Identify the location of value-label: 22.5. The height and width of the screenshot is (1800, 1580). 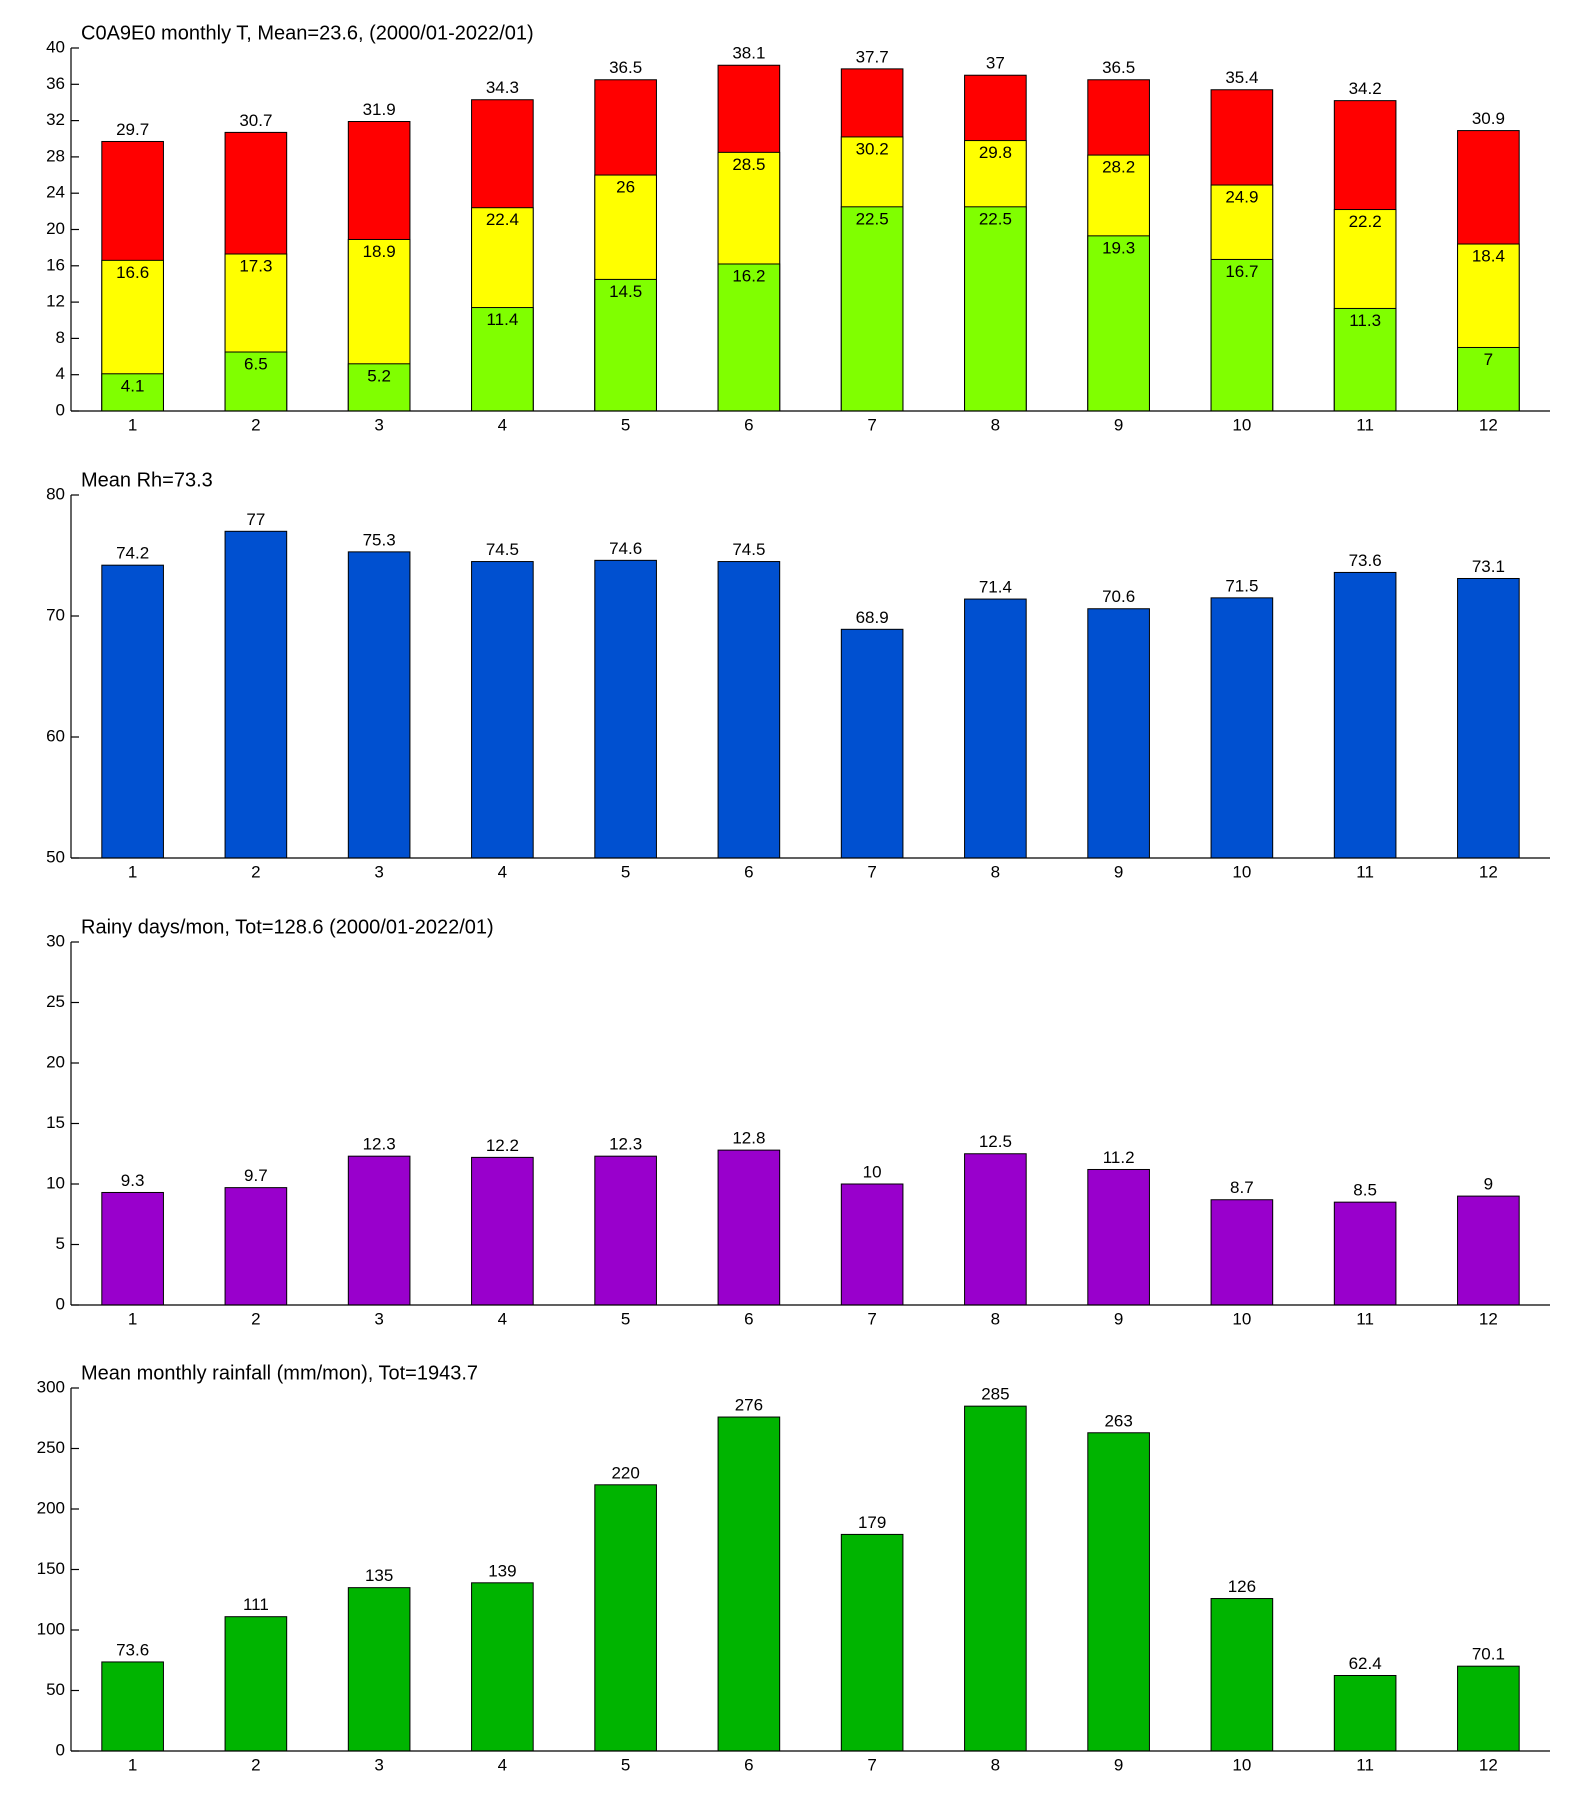
(995, 218).